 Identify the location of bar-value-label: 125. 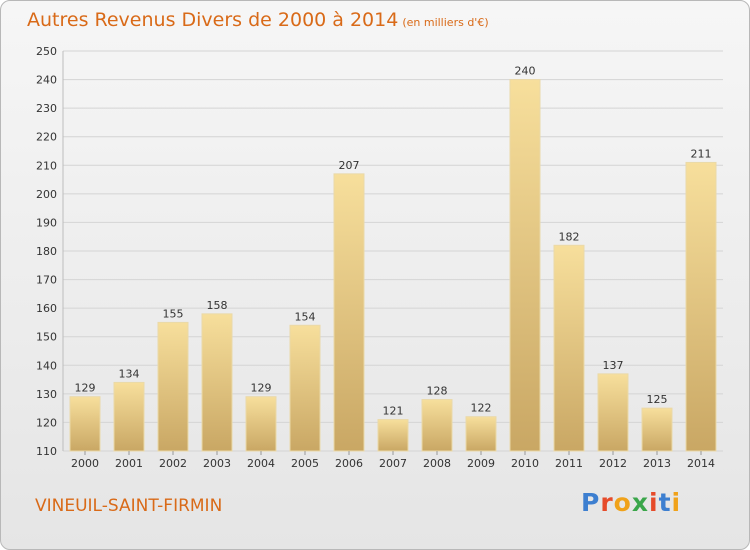
(657, 399).